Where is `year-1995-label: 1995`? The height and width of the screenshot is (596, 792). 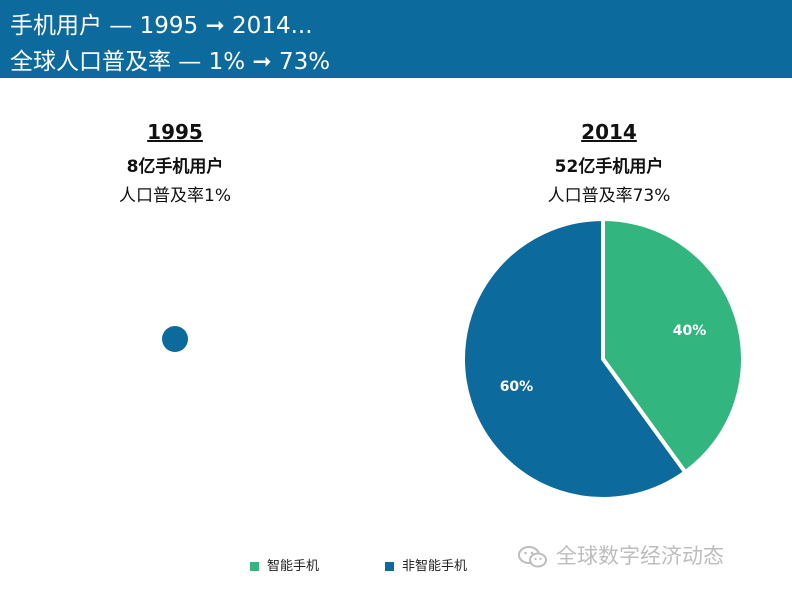 year-1995-label: 1995 is located at coordinates (175, 132).